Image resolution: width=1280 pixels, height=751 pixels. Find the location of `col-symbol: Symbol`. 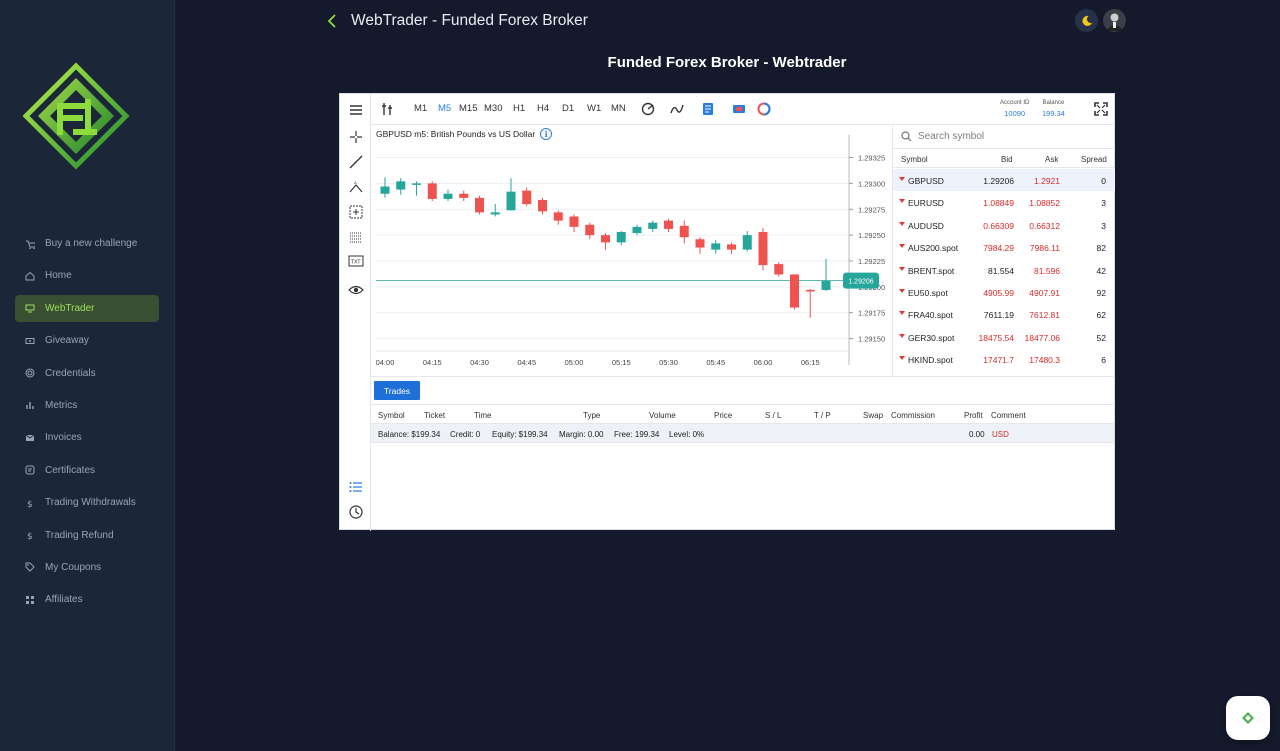

col-symbol: Symbol is located at coordinates (914, 159).